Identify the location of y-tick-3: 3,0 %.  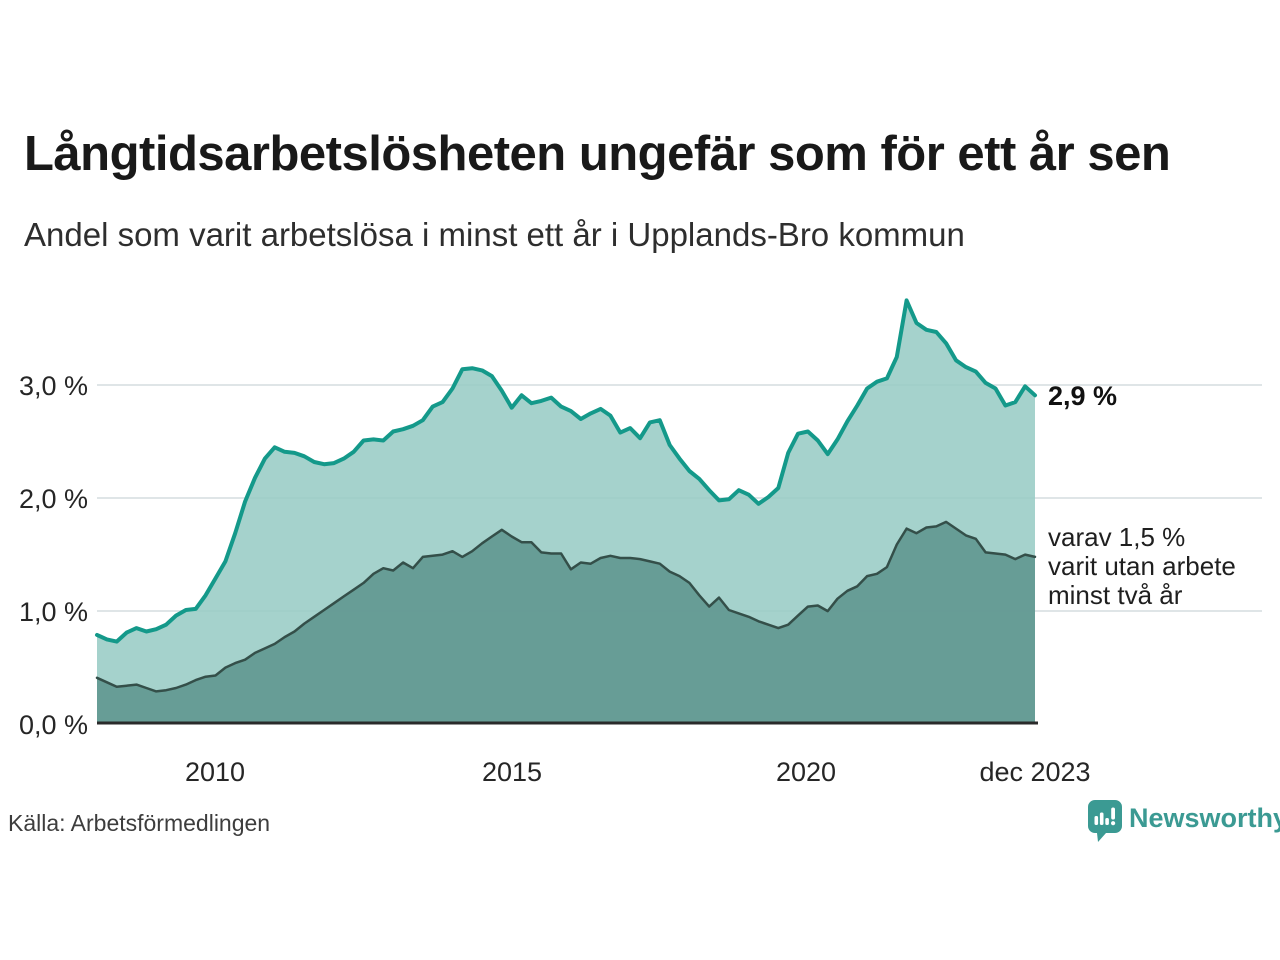
(53, 386).